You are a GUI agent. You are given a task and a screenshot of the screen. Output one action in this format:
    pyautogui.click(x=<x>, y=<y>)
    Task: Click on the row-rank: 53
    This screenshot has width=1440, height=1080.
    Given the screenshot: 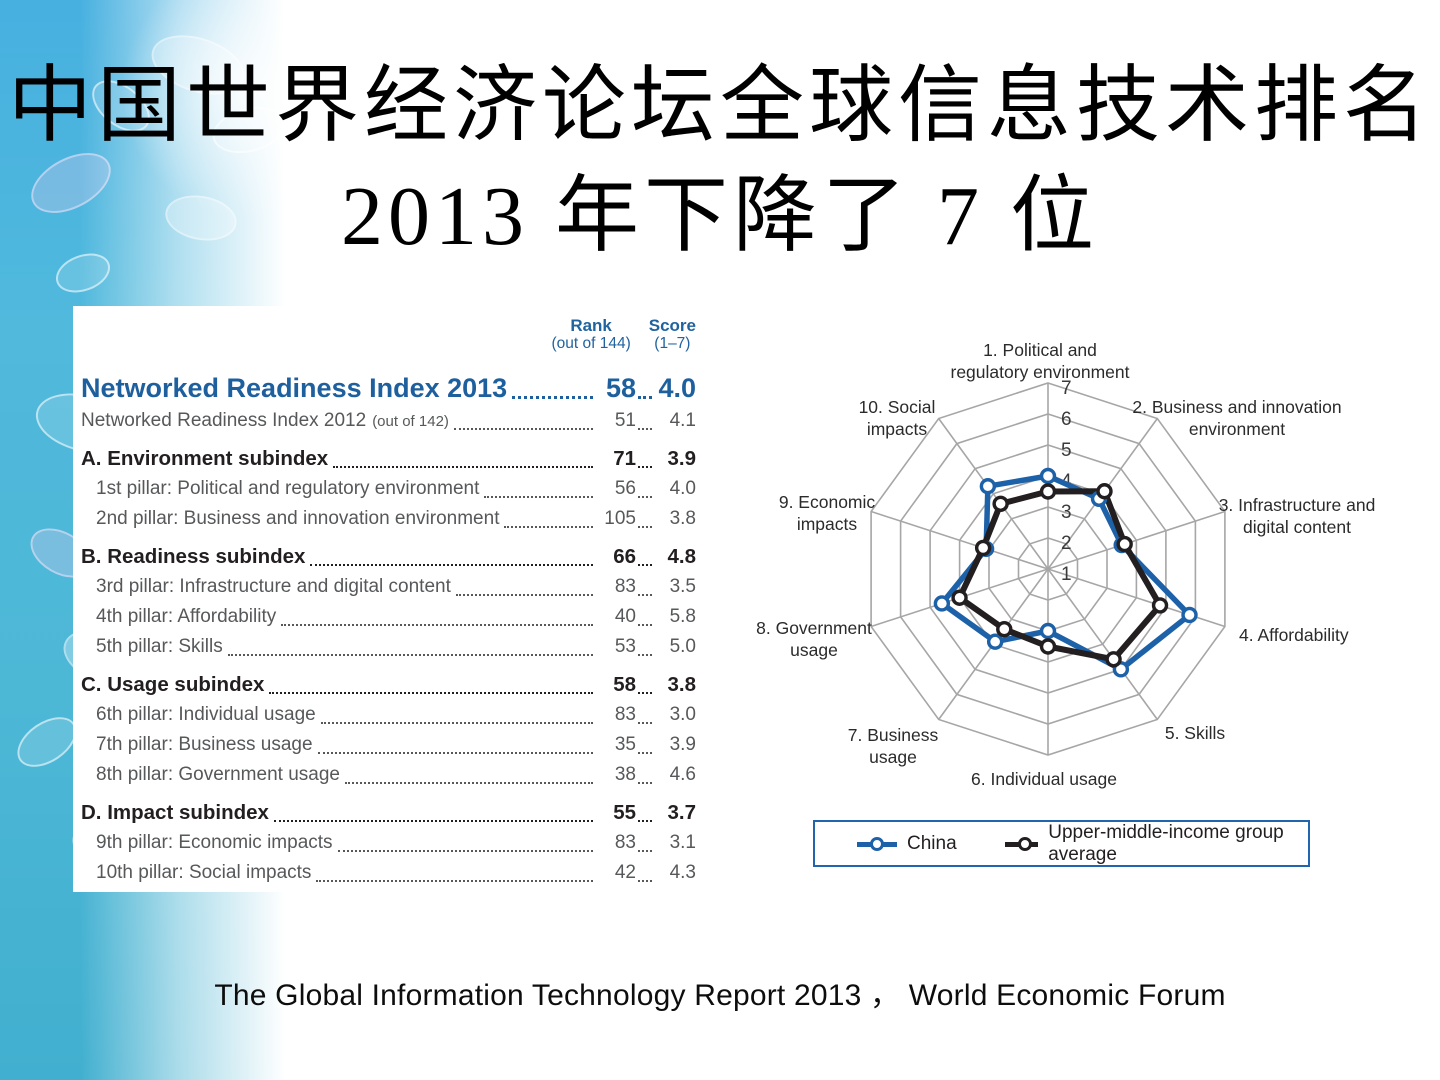 What is the action you would take?
    pyautogui.click(x=625, y=646)
    